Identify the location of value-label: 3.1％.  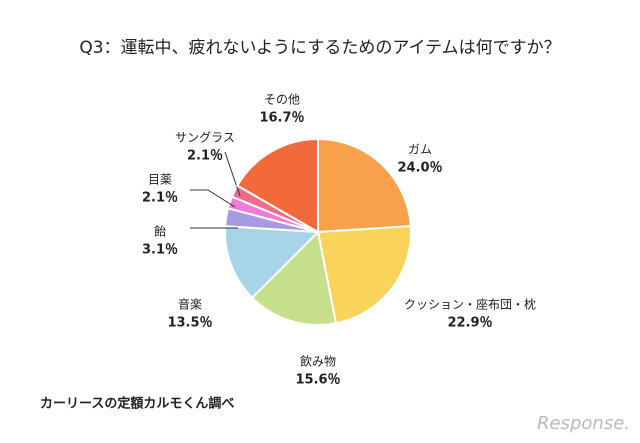
(160, 250).